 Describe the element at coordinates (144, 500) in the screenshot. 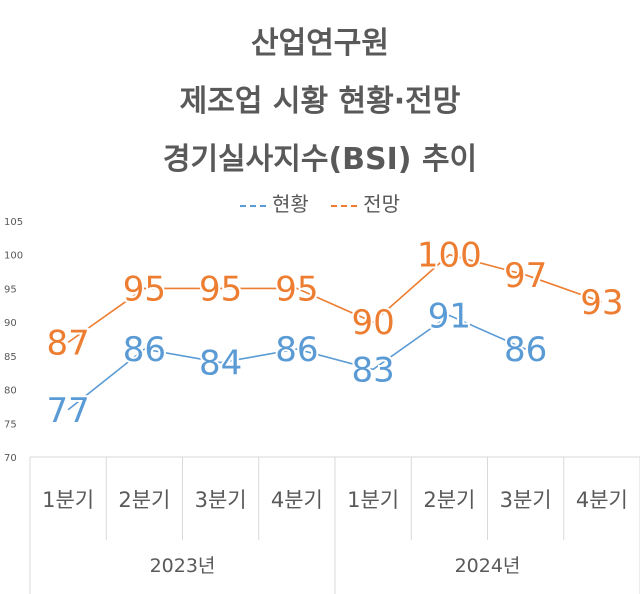

I see `category-label-1: 2분기` at that location.